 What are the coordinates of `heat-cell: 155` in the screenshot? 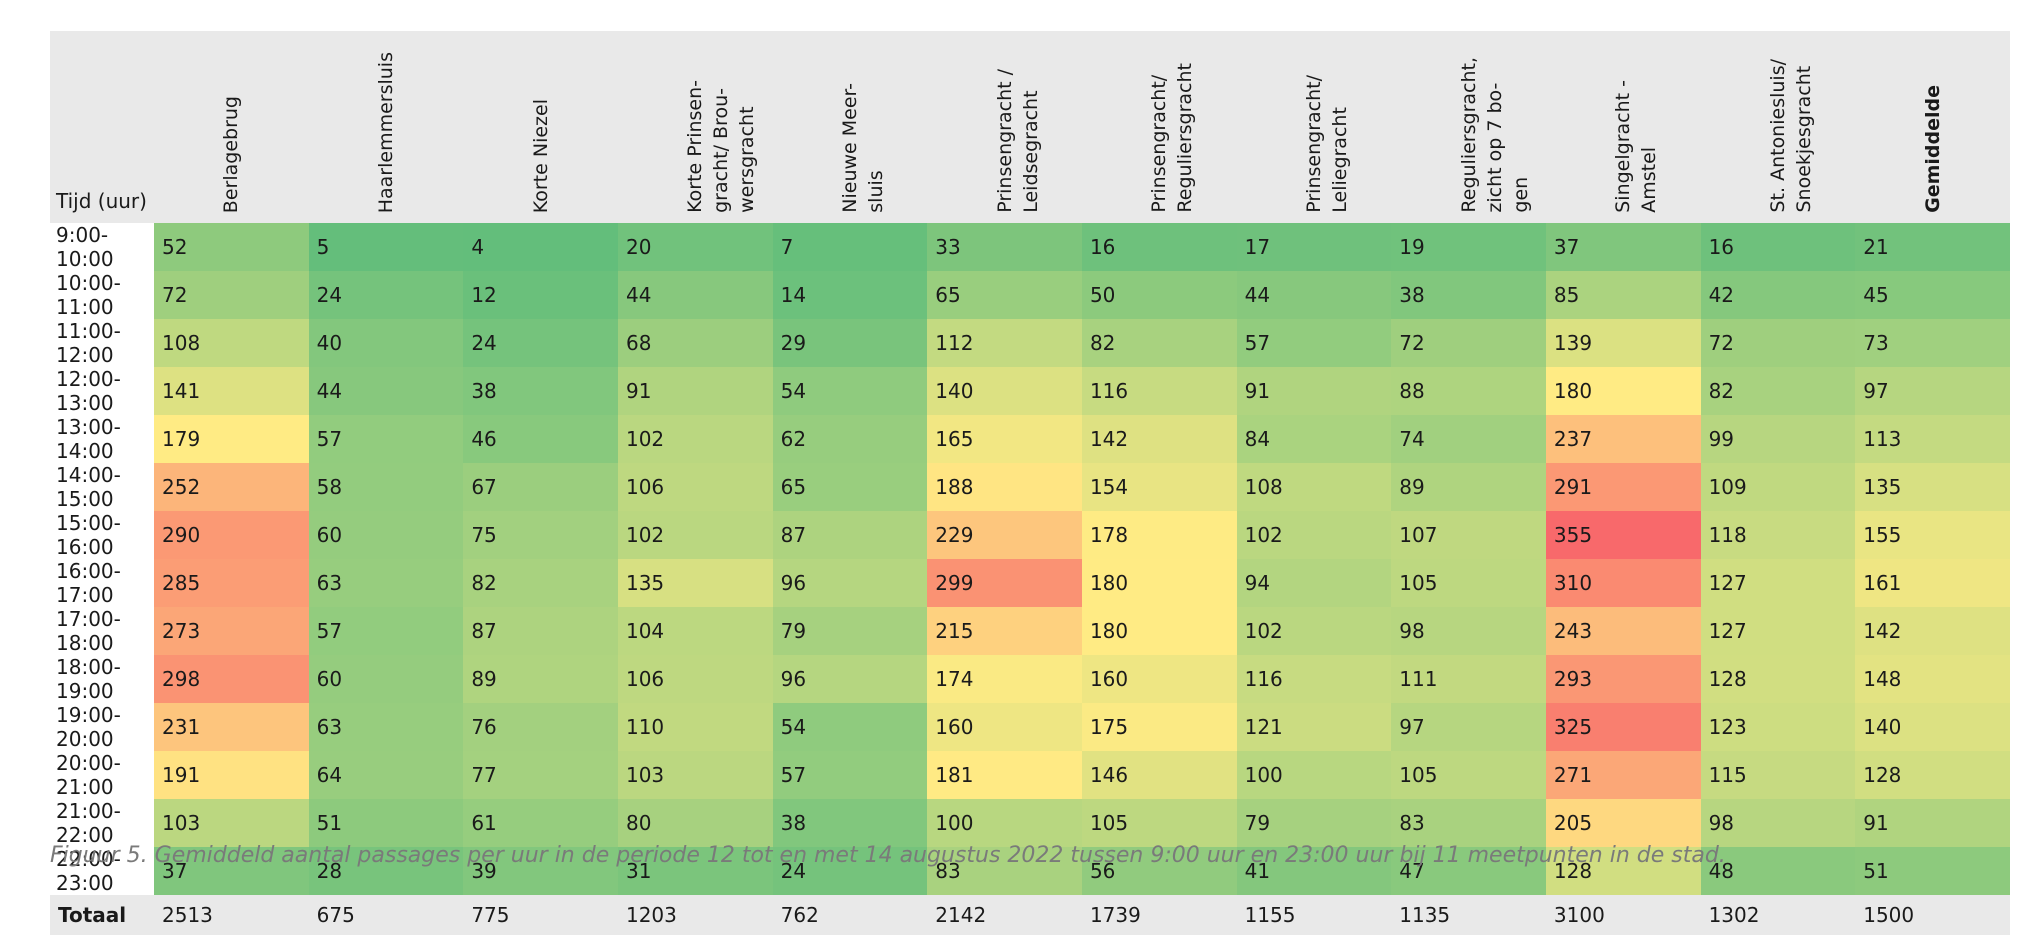 It's located at (1932, 535).